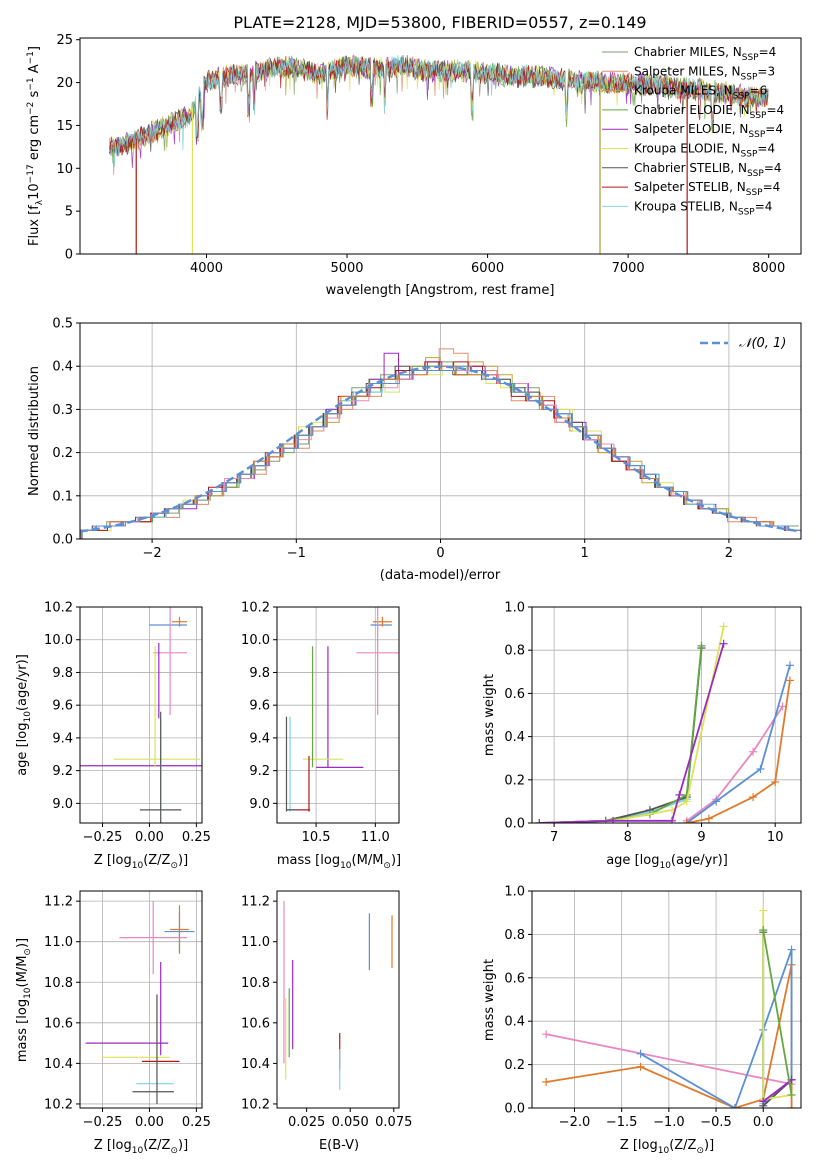  I want to click on x-tick-label: 7, so click(554, 837).